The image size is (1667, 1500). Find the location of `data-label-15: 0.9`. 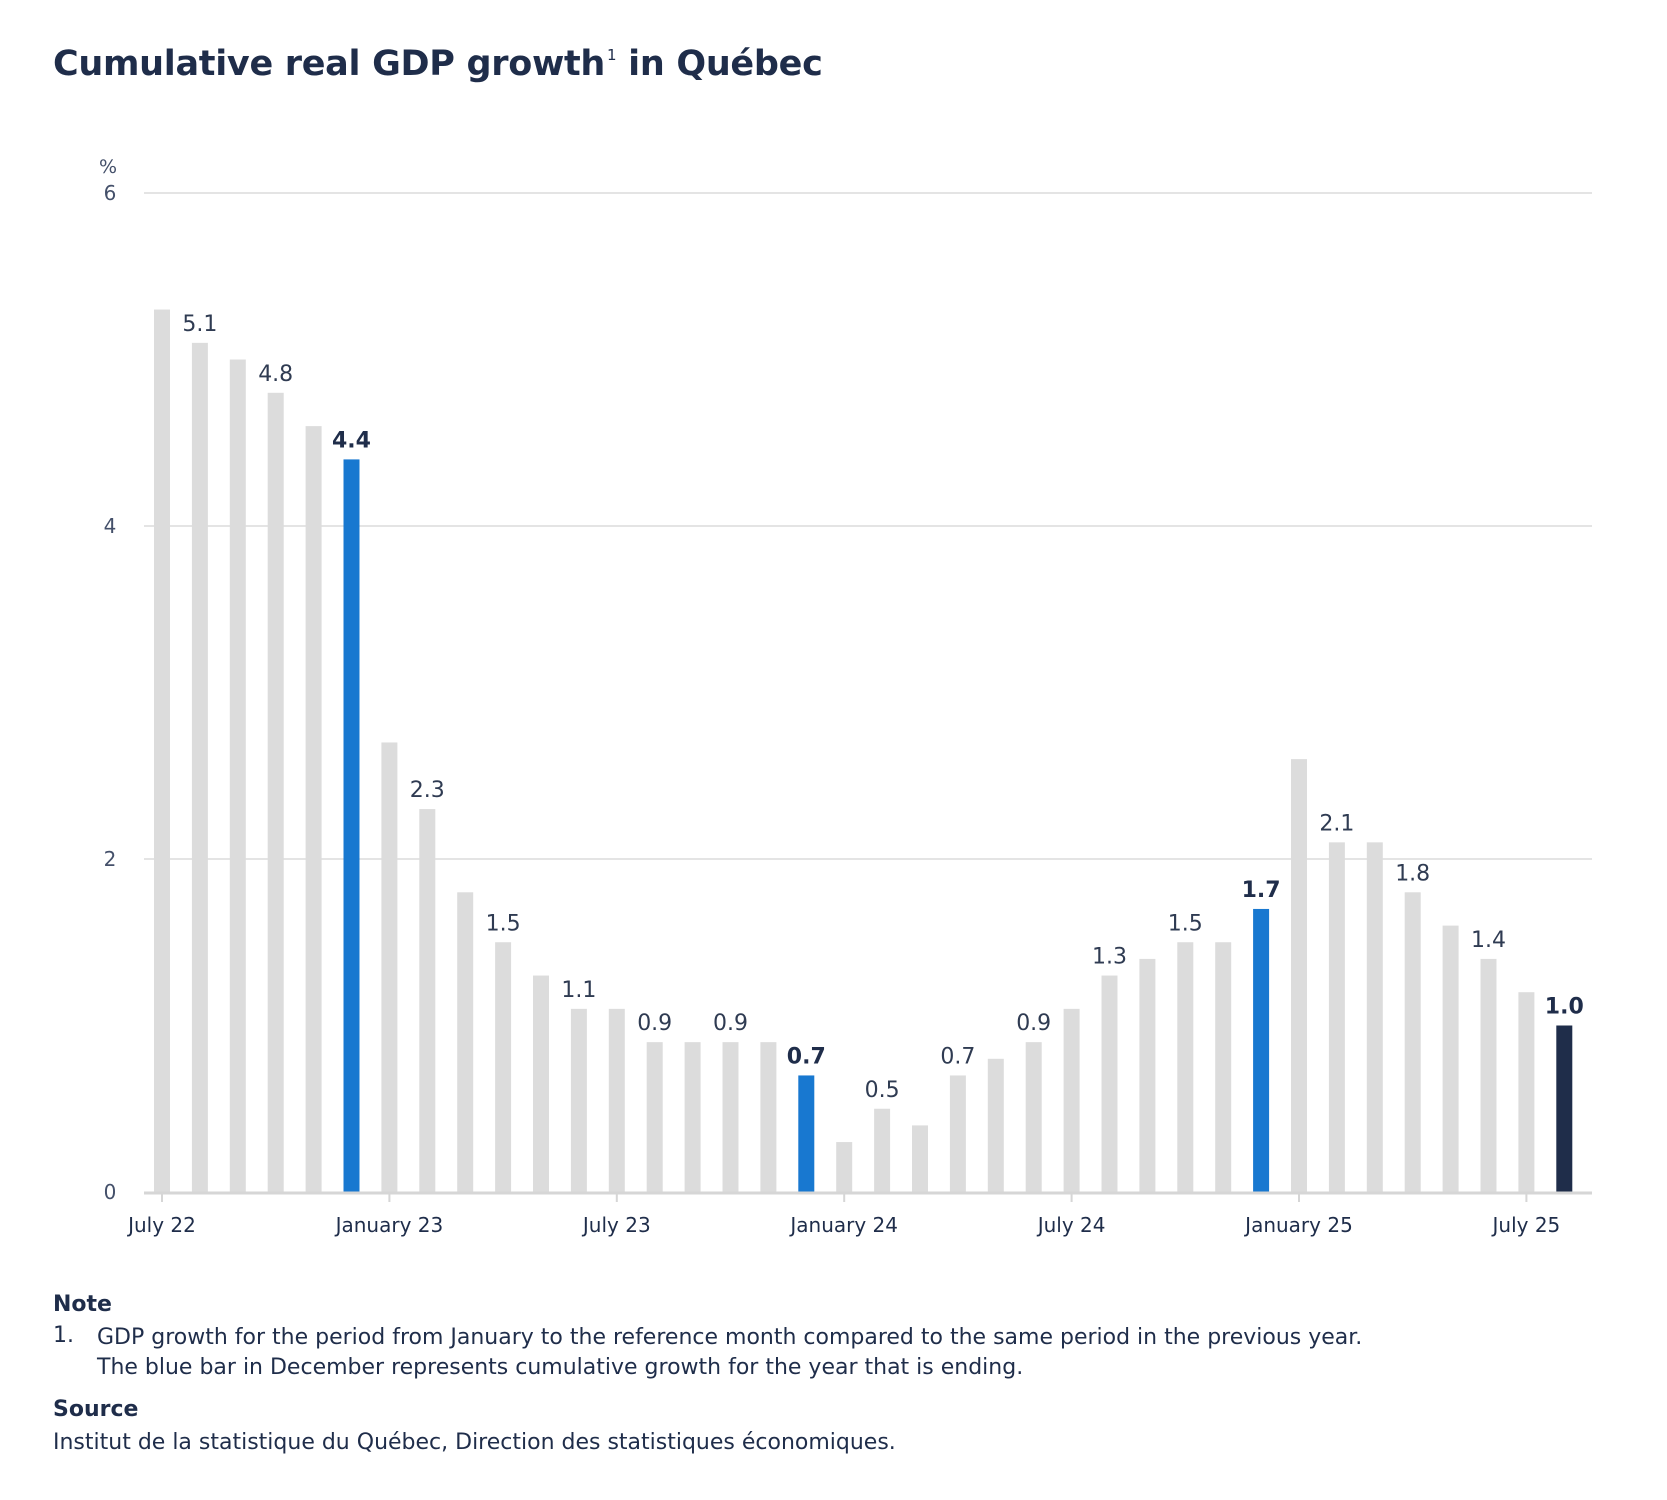

data-label-15: 0.9 is located at coordinates (730, 1023).